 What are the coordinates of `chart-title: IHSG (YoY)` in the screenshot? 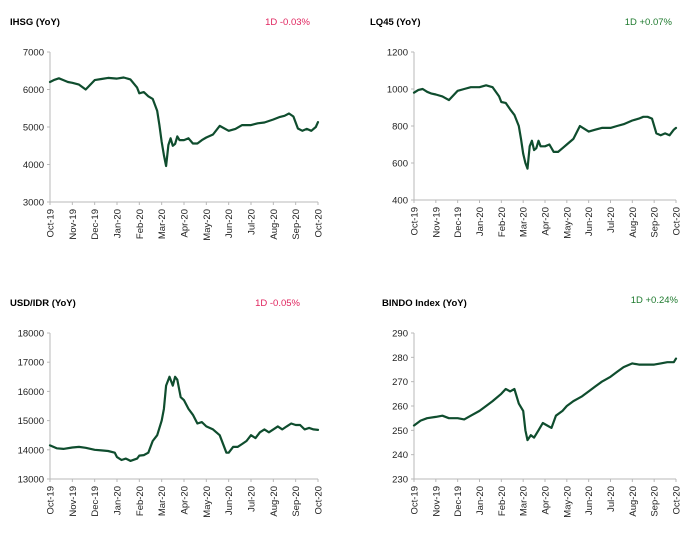 It's located at (35, 22).